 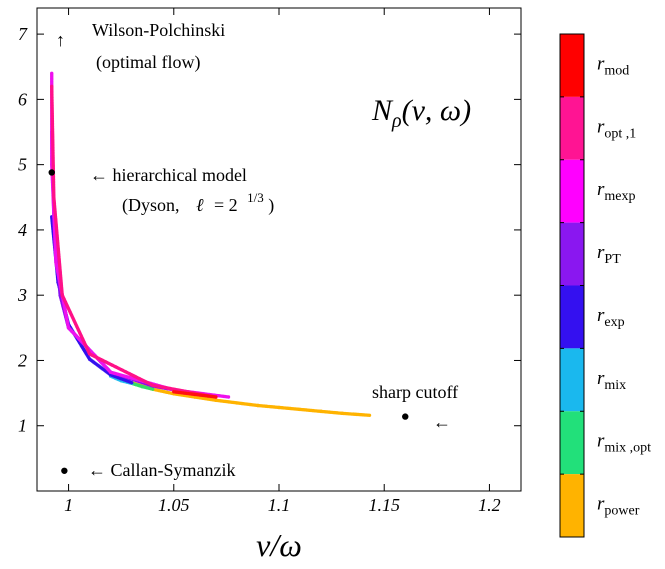 What do you see at coordinates (22, 360) in the screenshot?
I see `y-tick-label: 2` at bounding box center [22, 360].